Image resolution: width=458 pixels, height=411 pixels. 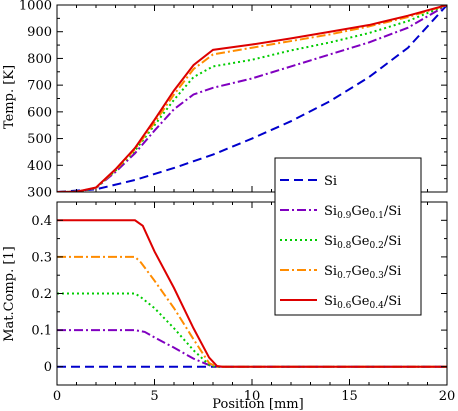 I want to click on y-tick-label: 900, so click(x=39, y=32).